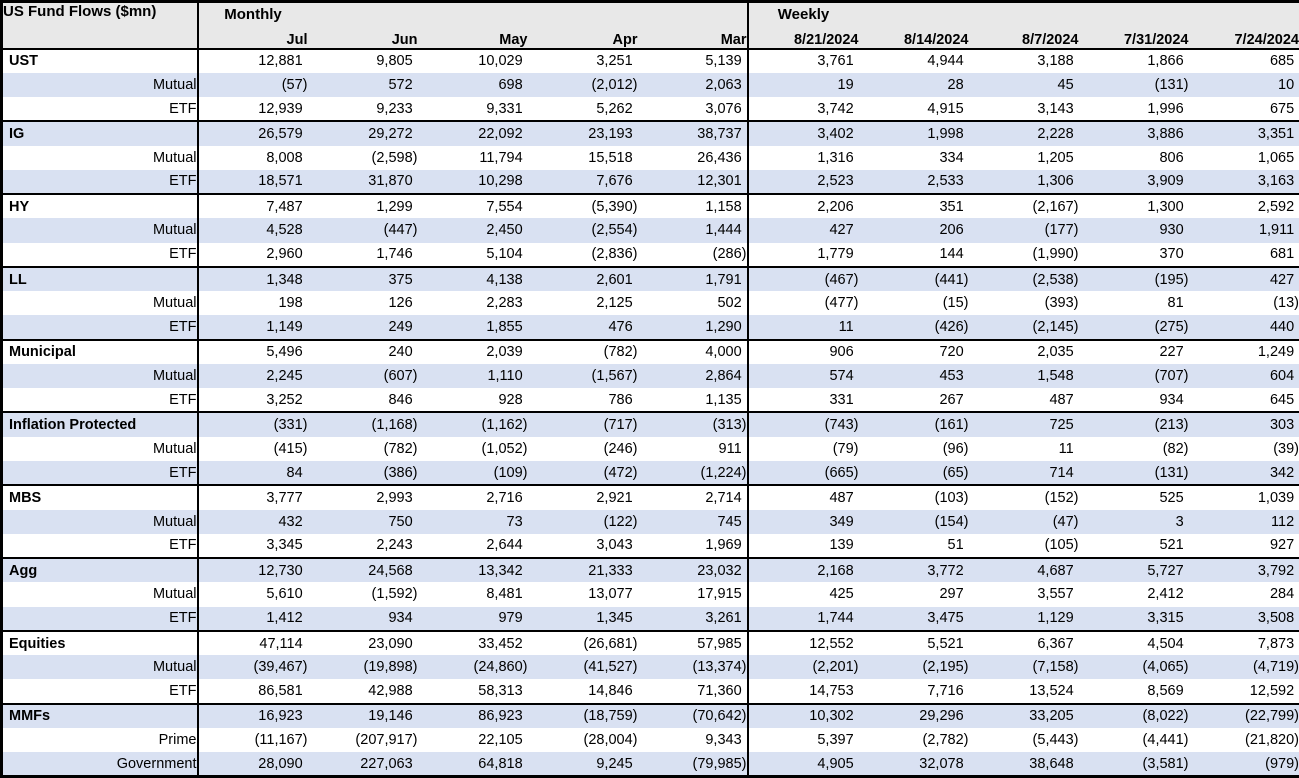 This screenshot has width=1299, height=778. Describe the element at coordinates (100, 60) in the screenshot. I see `row-label-ust: UST` at that location.